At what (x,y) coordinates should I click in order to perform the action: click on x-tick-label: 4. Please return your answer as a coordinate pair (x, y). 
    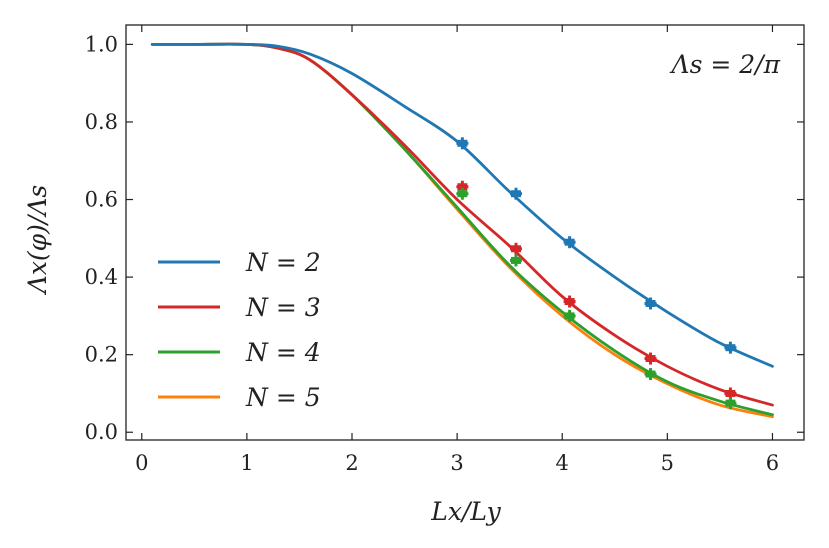
    Looking at the image, I should click on (562, 463).